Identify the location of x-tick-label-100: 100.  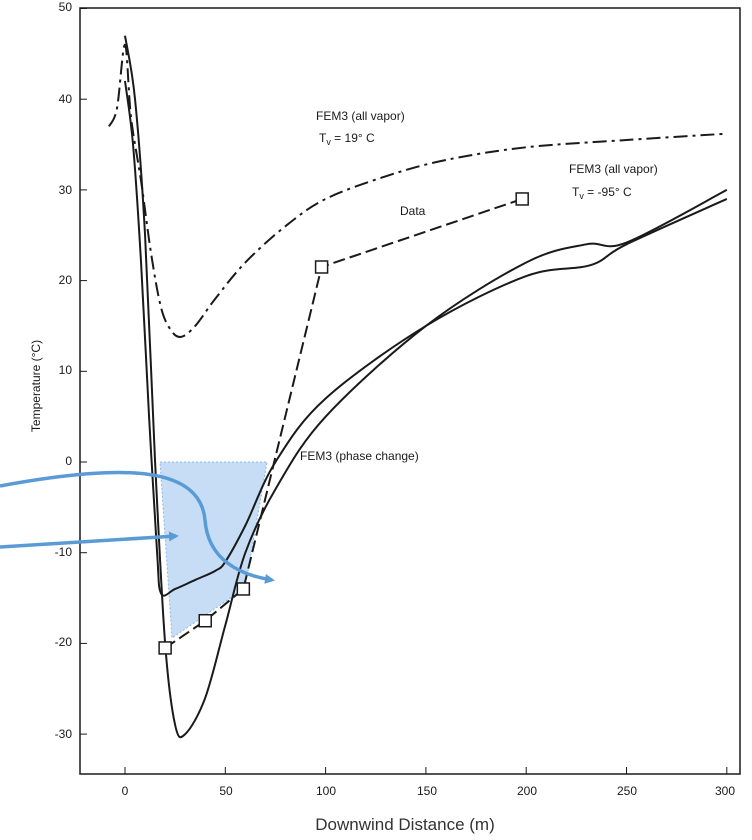
(326, 791).